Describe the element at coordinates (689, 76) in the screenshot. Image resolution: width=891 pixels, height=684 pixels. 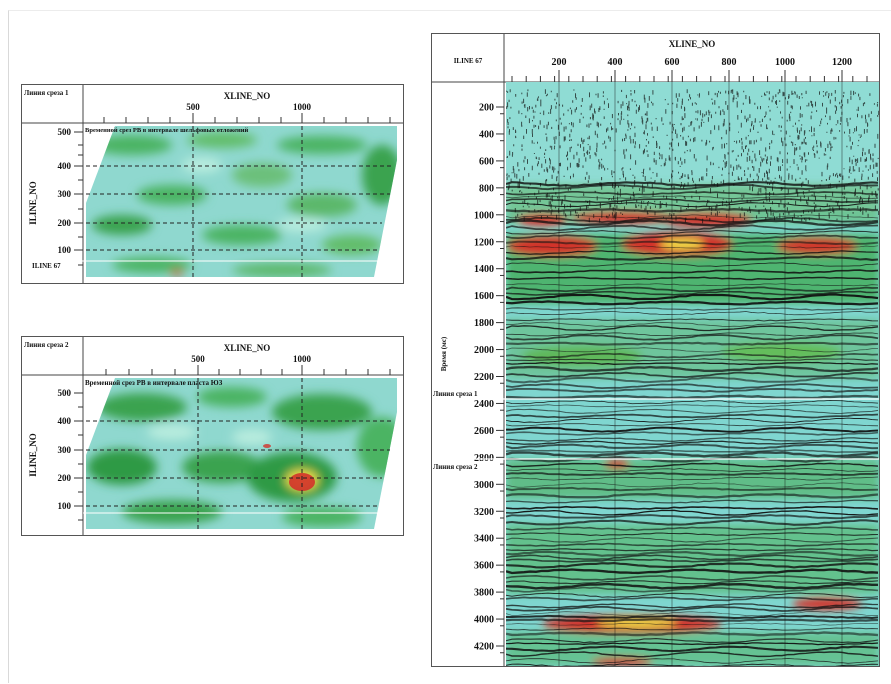
I see `section-x-minor-ticks` at that location.